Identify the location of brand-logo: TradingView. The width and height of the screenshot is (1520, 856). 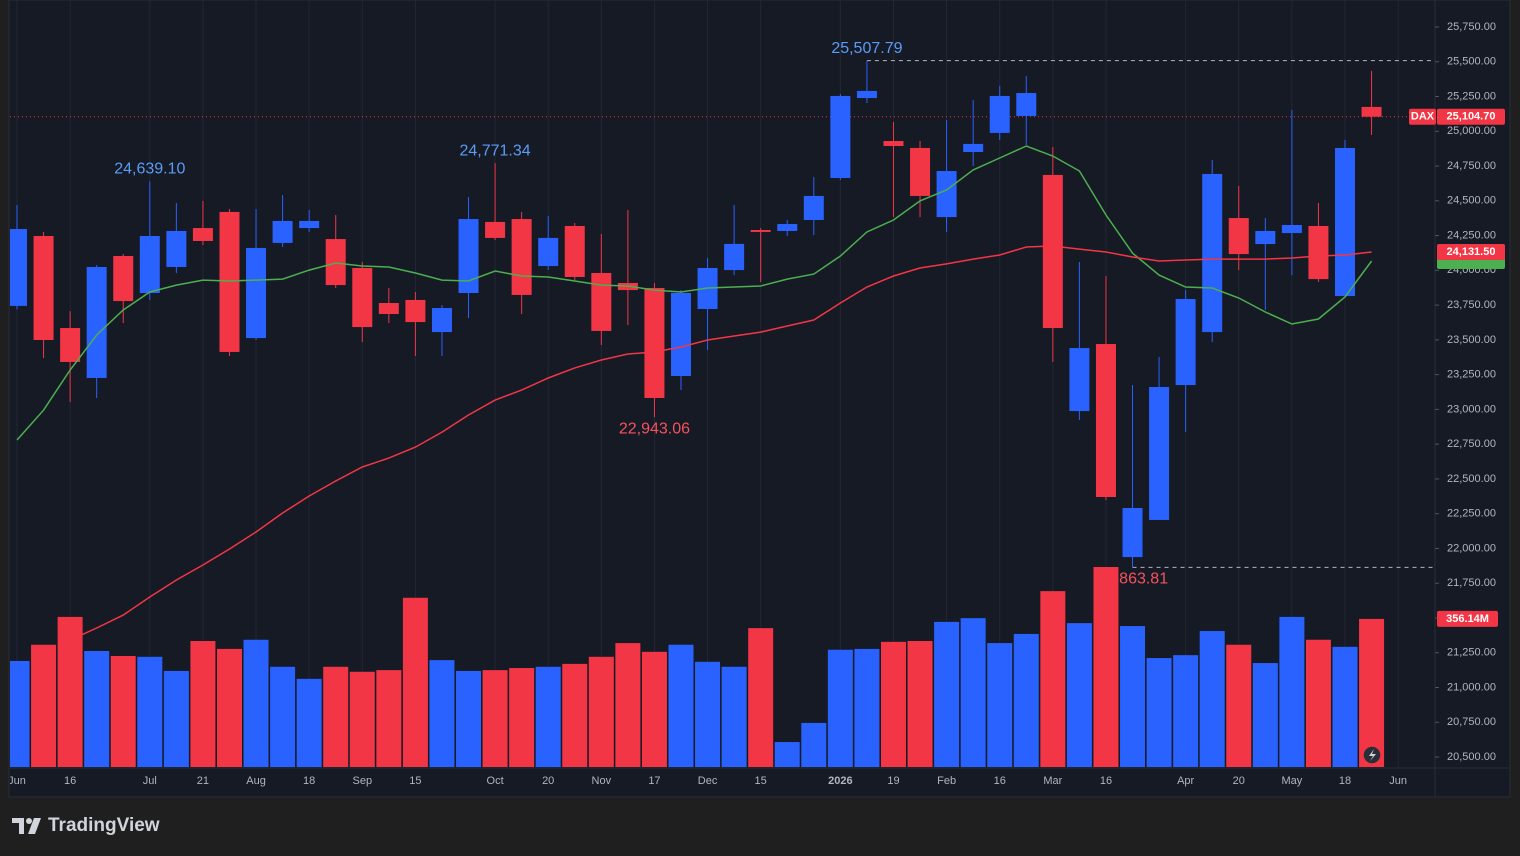
(86, 825).